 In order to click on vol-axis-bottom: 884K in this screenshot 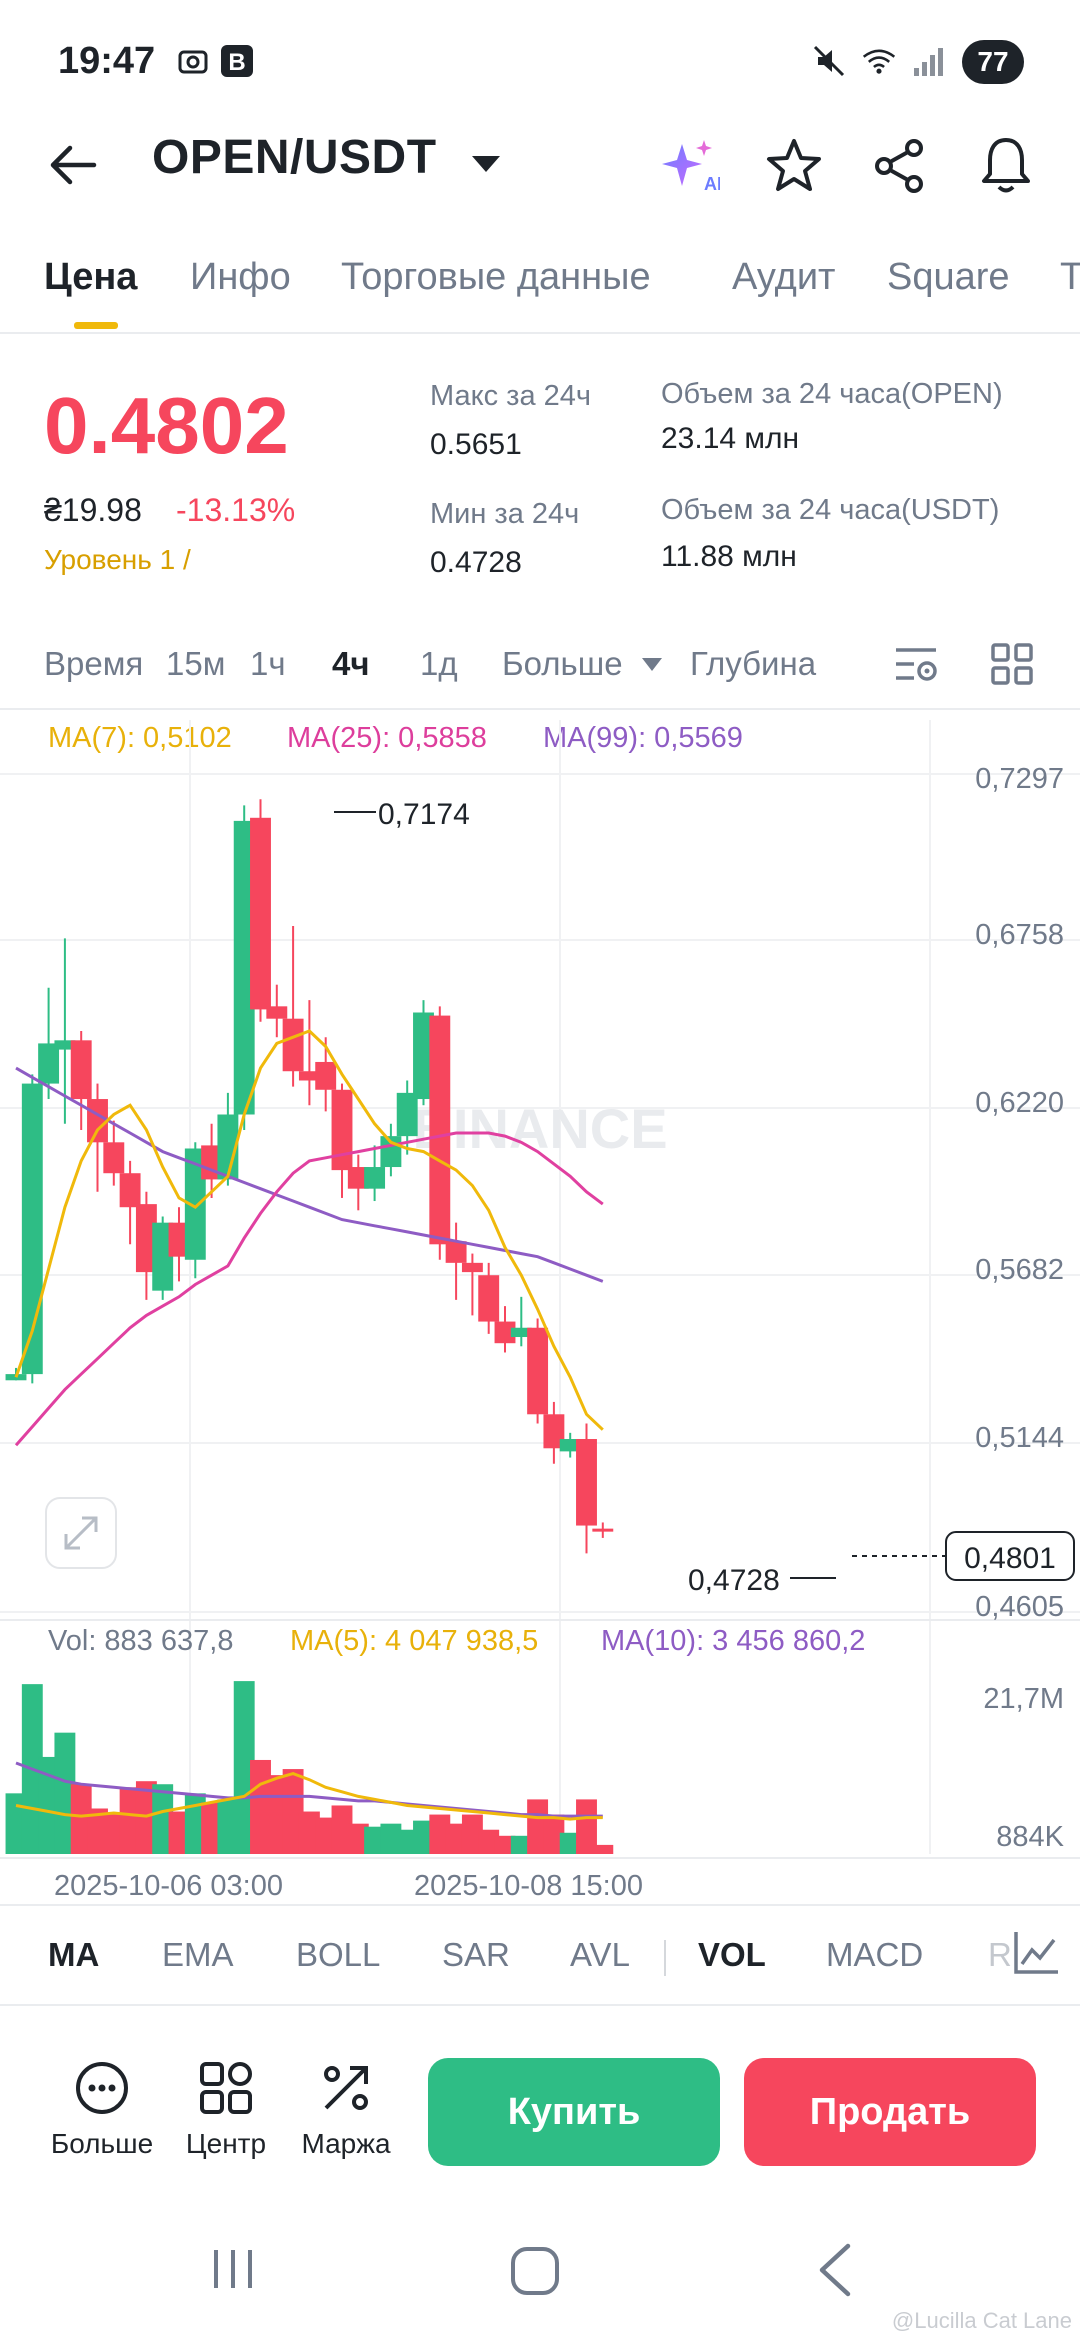, I will do `click(1030, 1837)`.